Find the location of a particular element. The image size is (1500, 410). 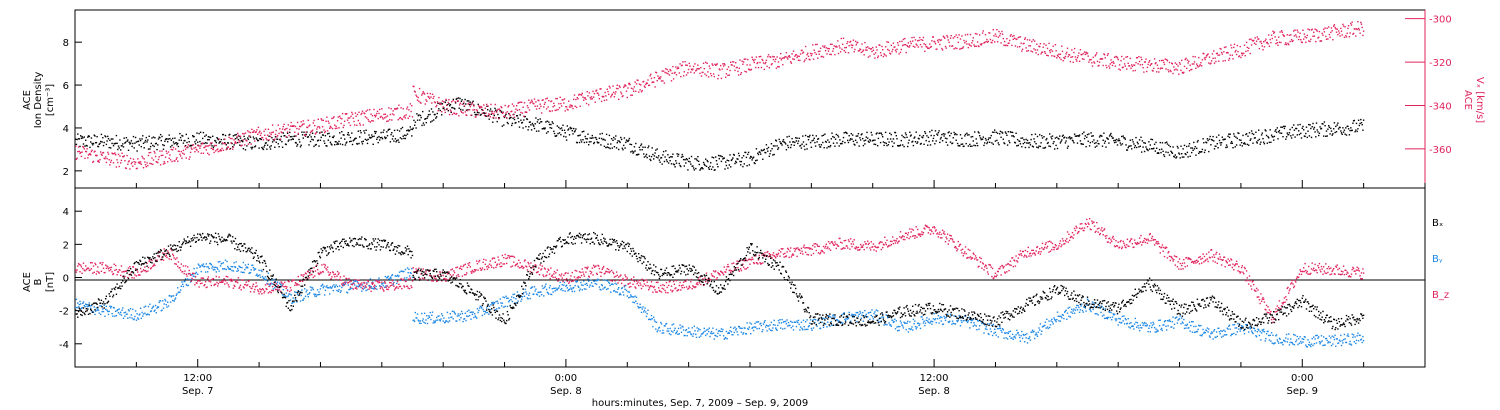

top-ytick-label: 4 is located at coordinates (66, 129).